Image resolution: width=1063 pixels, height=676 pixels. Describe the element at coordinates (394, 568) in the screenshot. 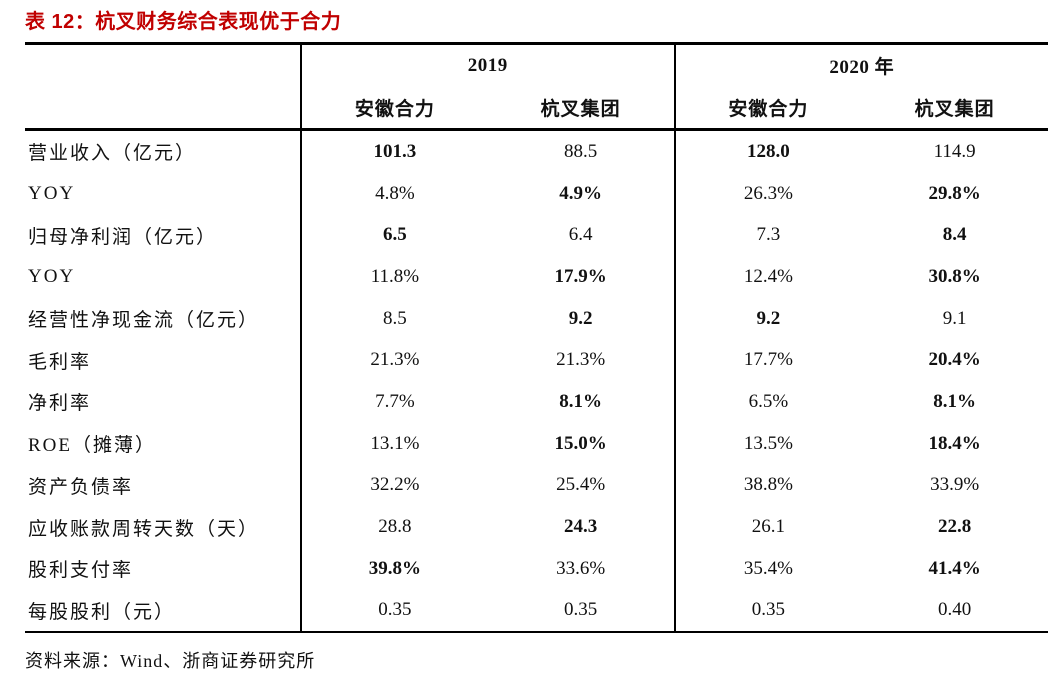

I see `cell-2019-heli: 39.8%` at that location.